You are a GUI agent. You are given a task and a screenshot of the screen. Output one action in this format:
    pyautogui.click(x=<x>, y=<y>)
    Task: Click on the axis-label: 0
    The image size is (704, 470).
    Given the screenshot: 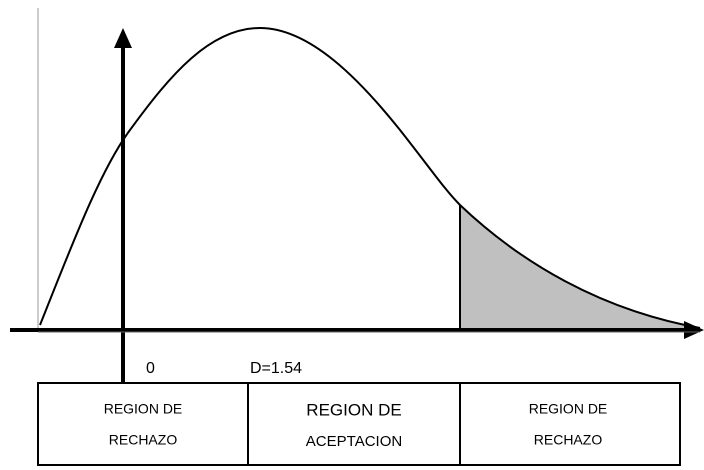 What is the action you would take?
    pyautogui.click(x=150, y=368)
    